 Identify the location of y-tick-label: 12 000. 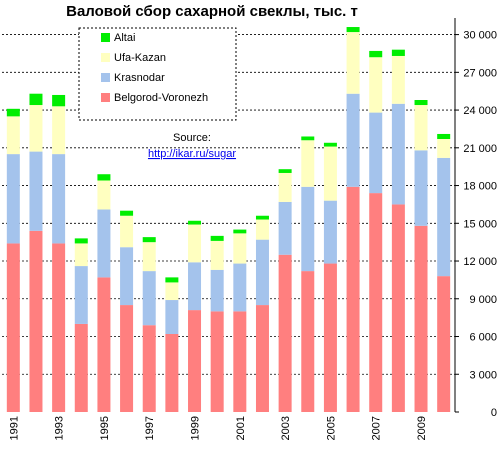
(480, 262).